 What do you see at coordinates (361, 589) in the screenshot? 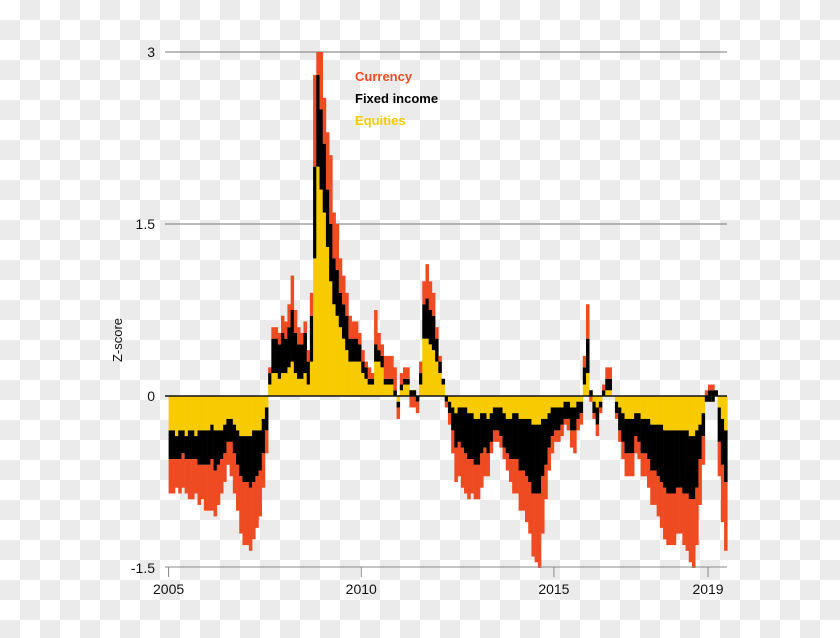
I see `x-tick-label: 2010` at bounding box center [361, 589].